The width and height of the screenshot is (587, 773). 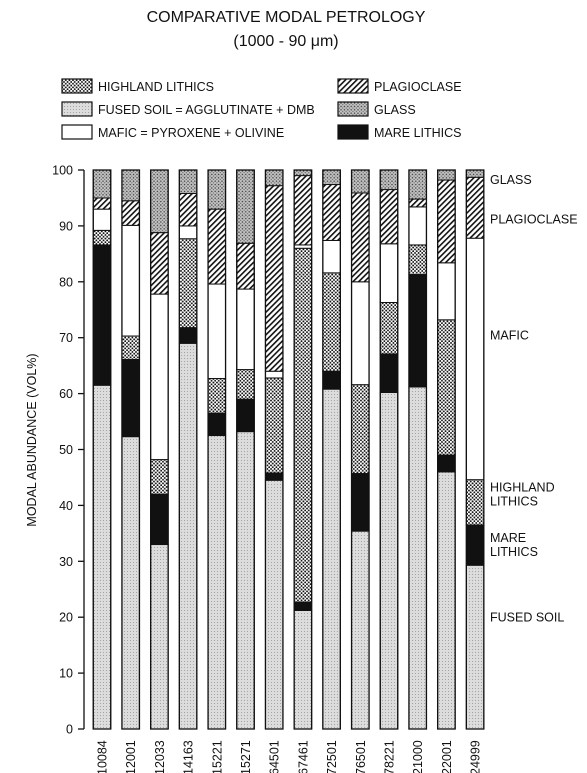 What do you see at coordinates (66, 394) in the screenshot?
I see `y-tick-label: 60` at bounding box center [66, 394].